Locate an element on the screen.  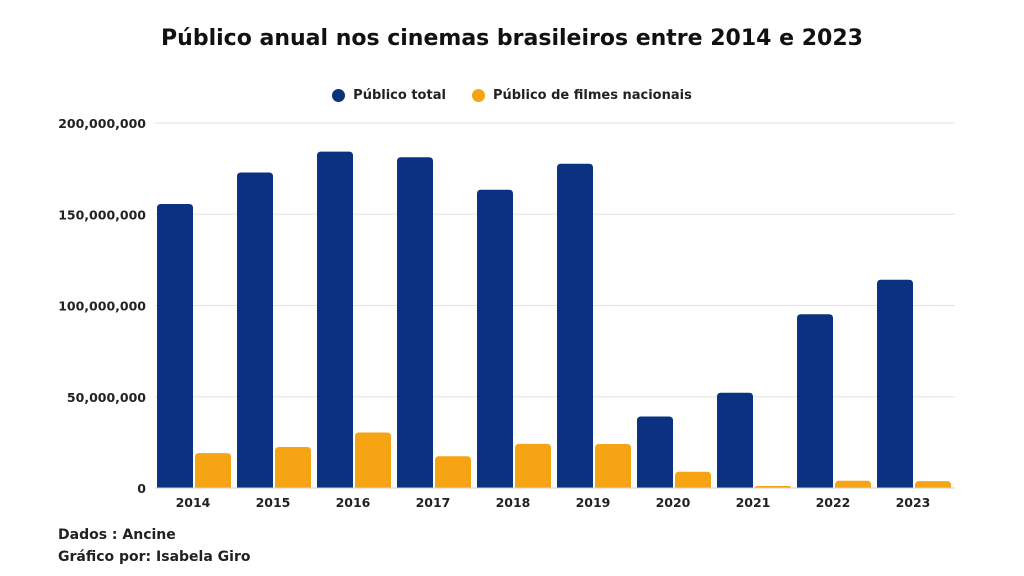
y-tick-label: 100,000,000 is located at coordinates (102, 306).